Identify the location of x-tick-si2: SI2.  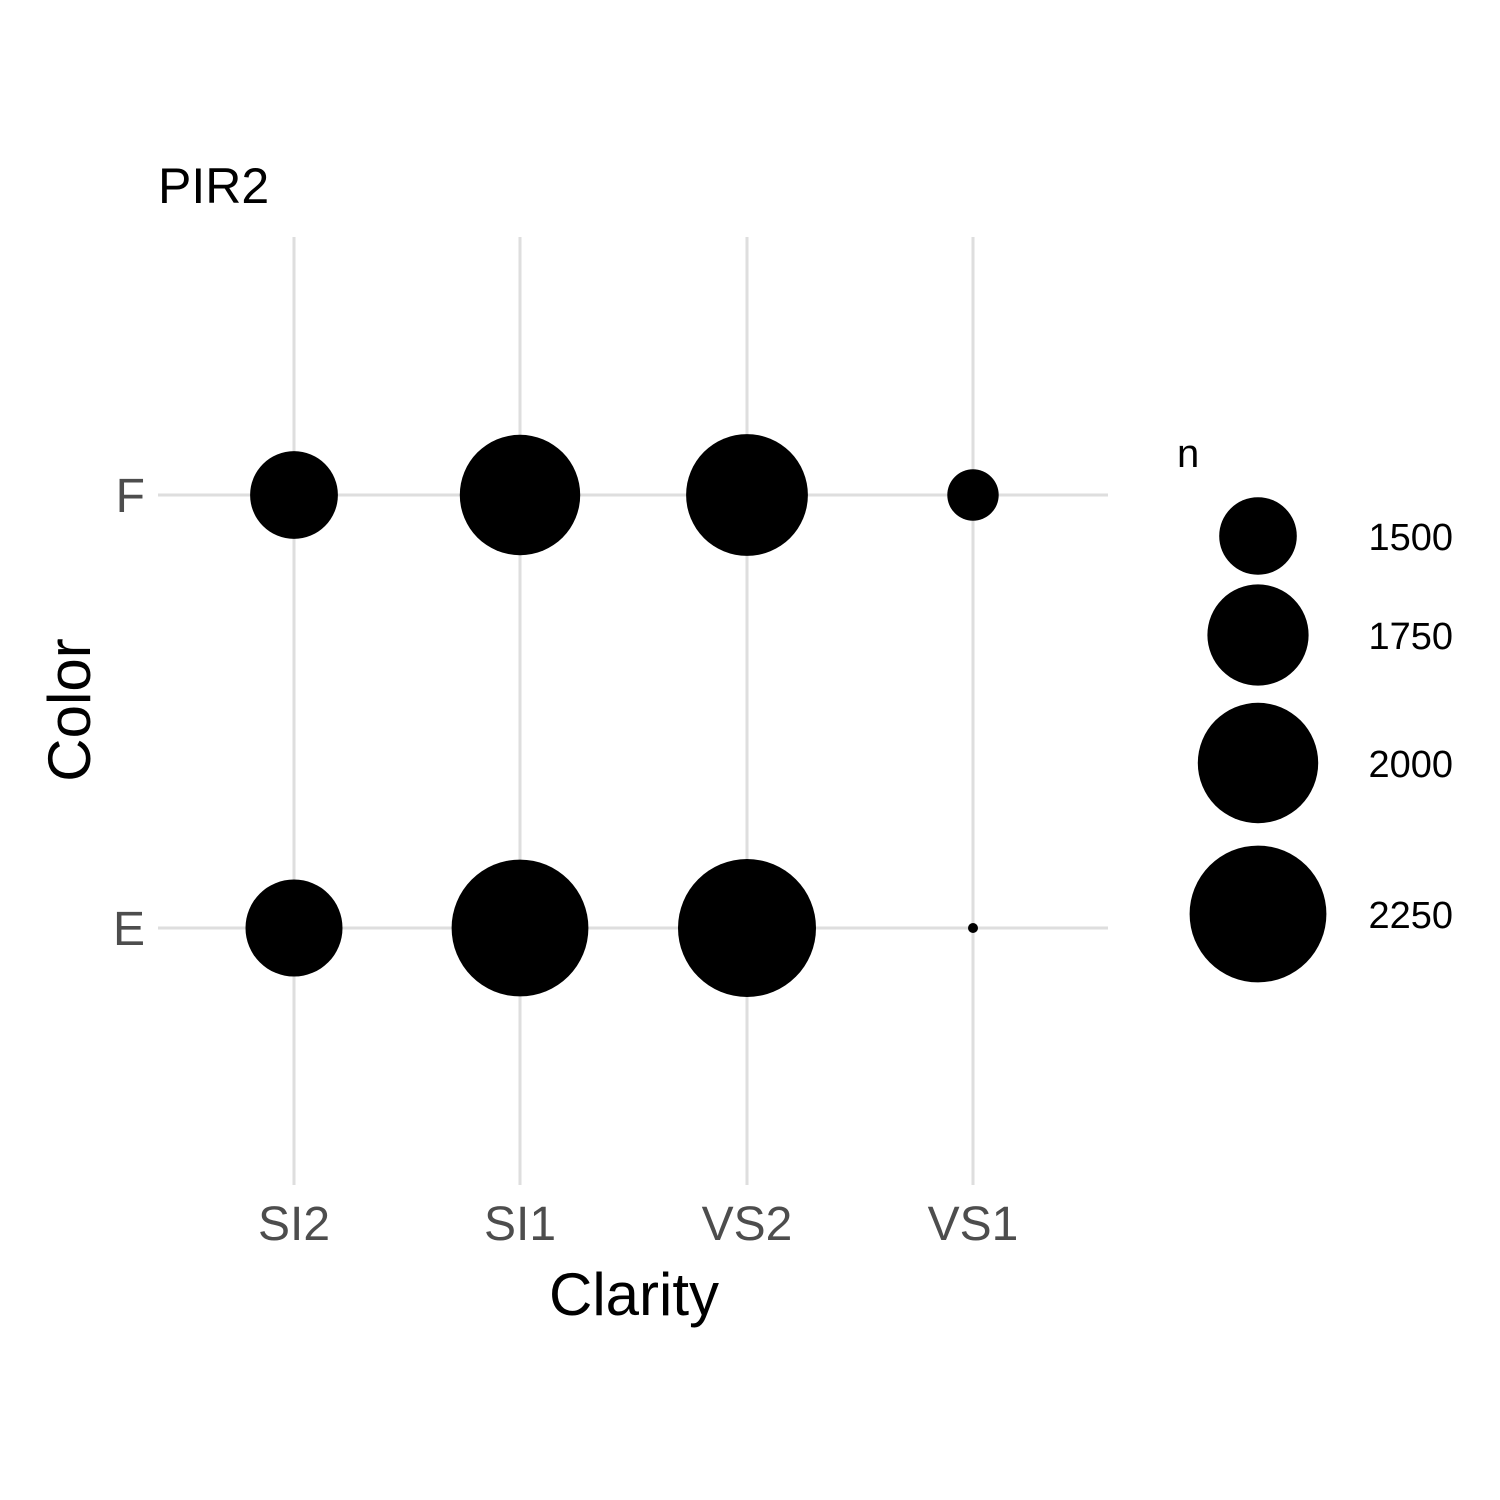
(294, 1224).